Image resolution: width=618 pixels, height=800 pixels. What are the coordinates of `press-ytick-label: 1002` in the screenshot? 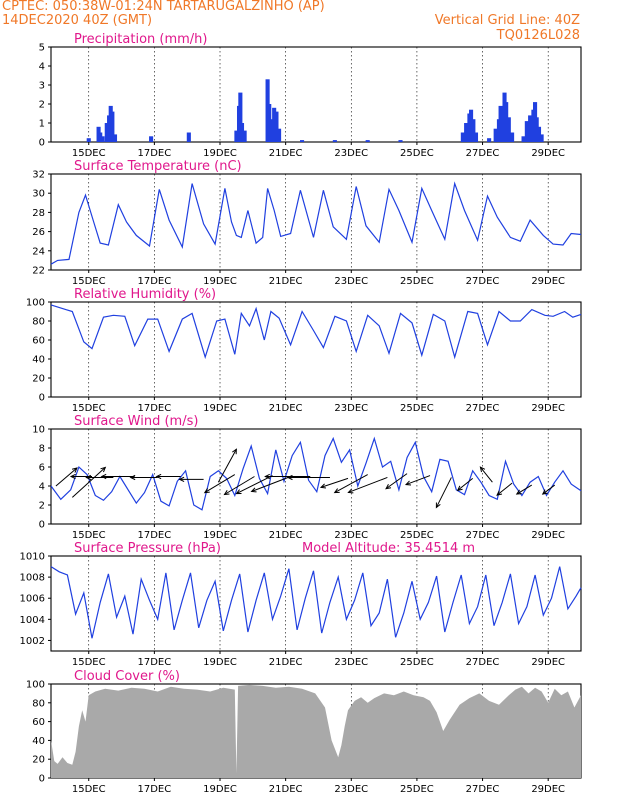 It's located at (32, 641).